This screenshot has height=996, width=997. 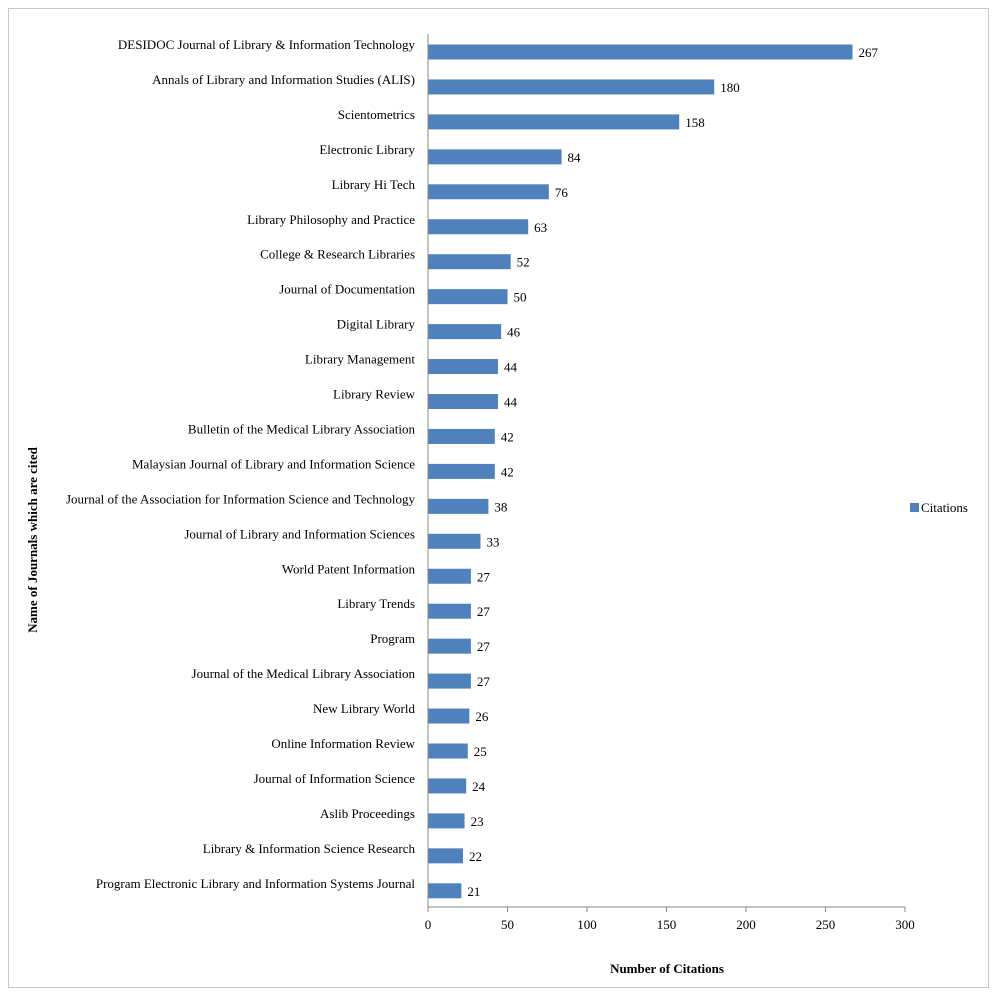 I want to click on x-tick-label: 200, so click(x=746, y=924).